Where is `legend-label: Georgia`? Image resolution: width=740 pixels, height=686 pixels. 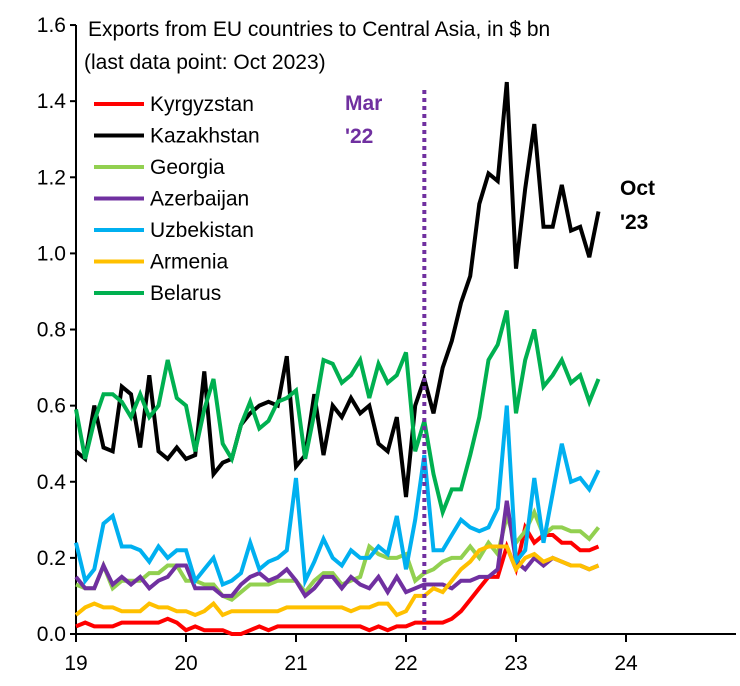
legend-label: Georgia is located at coordinates (187, 167).